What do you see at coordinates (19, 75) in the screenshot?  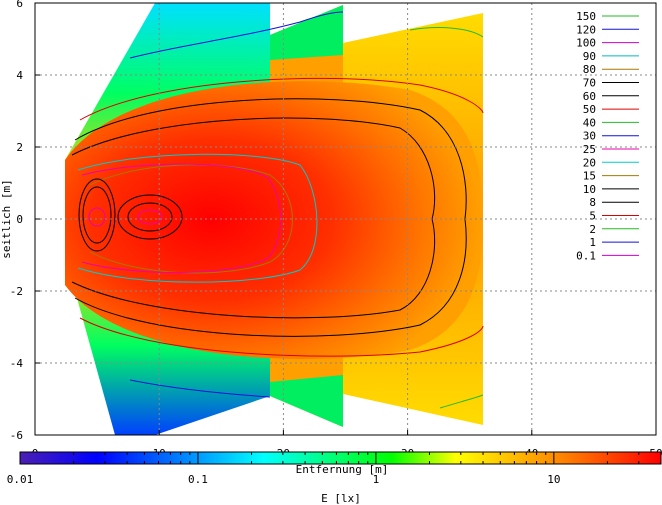 I see `y-tick-label: 4` at bounding box center [19, 75].